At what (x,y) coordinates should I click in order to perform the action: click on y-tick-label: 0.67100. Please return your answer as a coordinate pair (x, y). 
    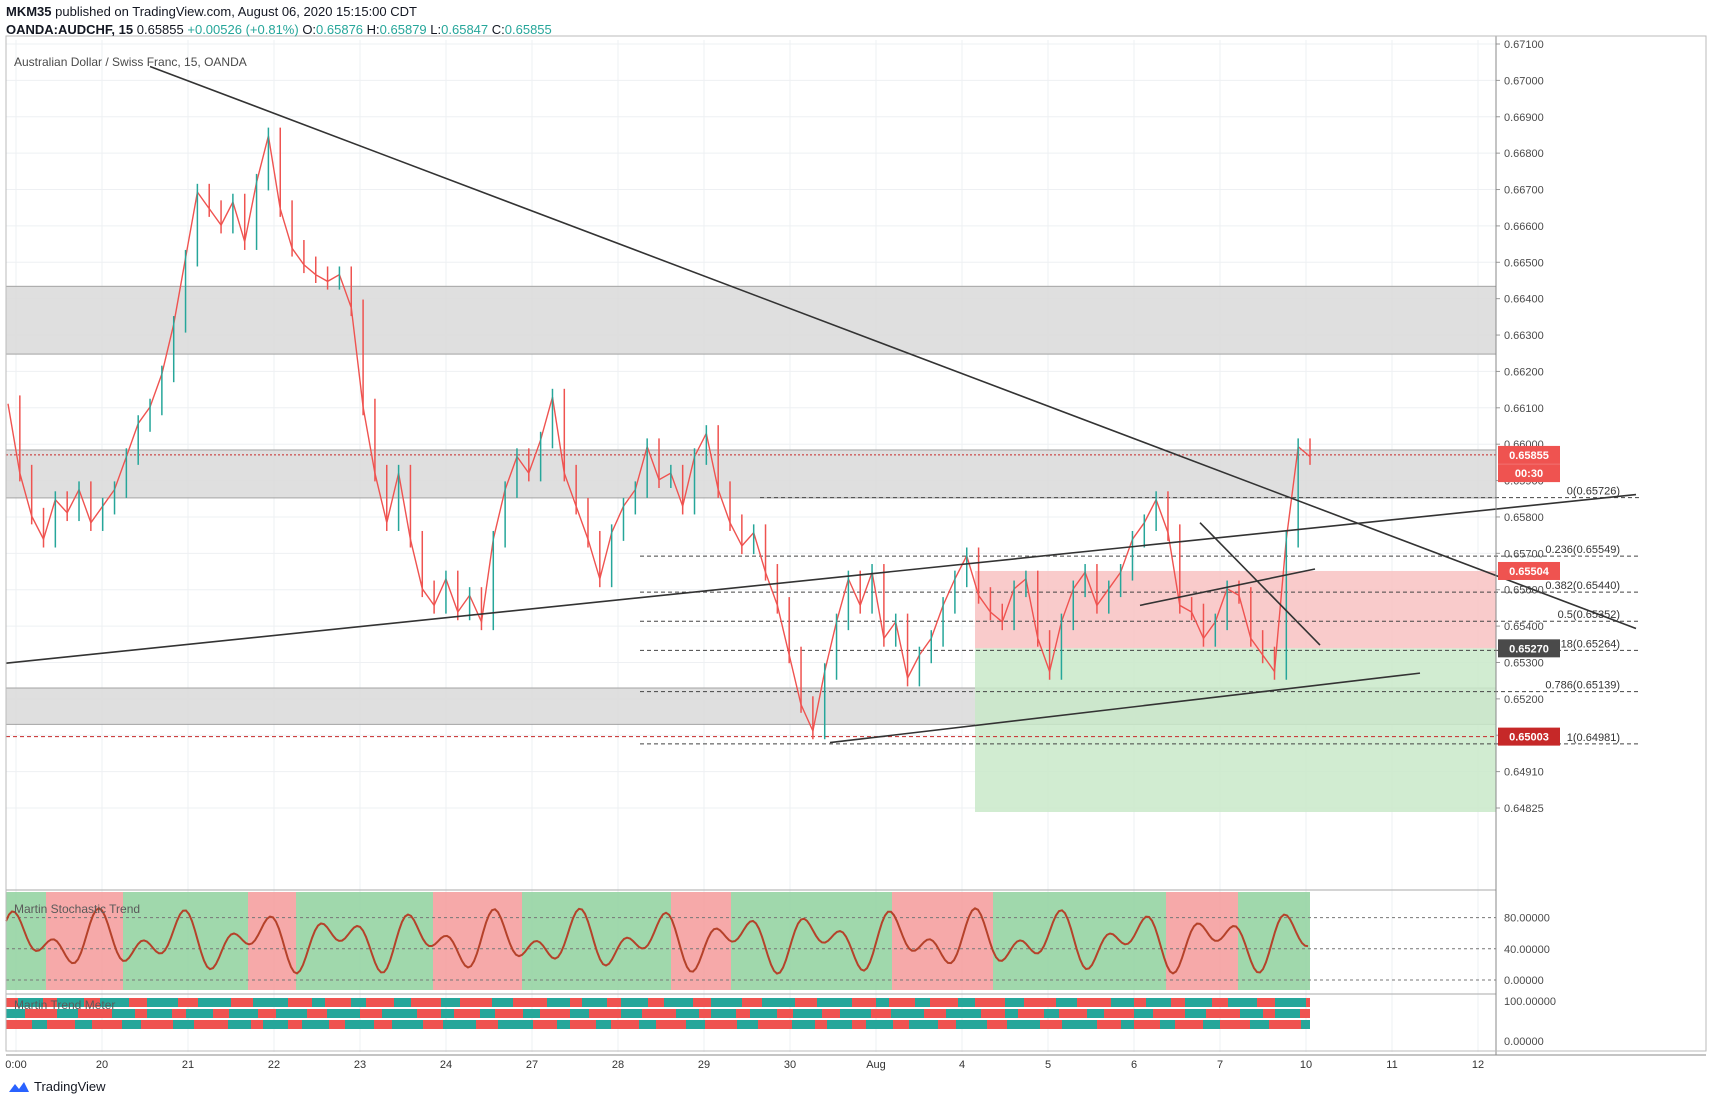
    Looking at the image, I should click on (1524, 45).